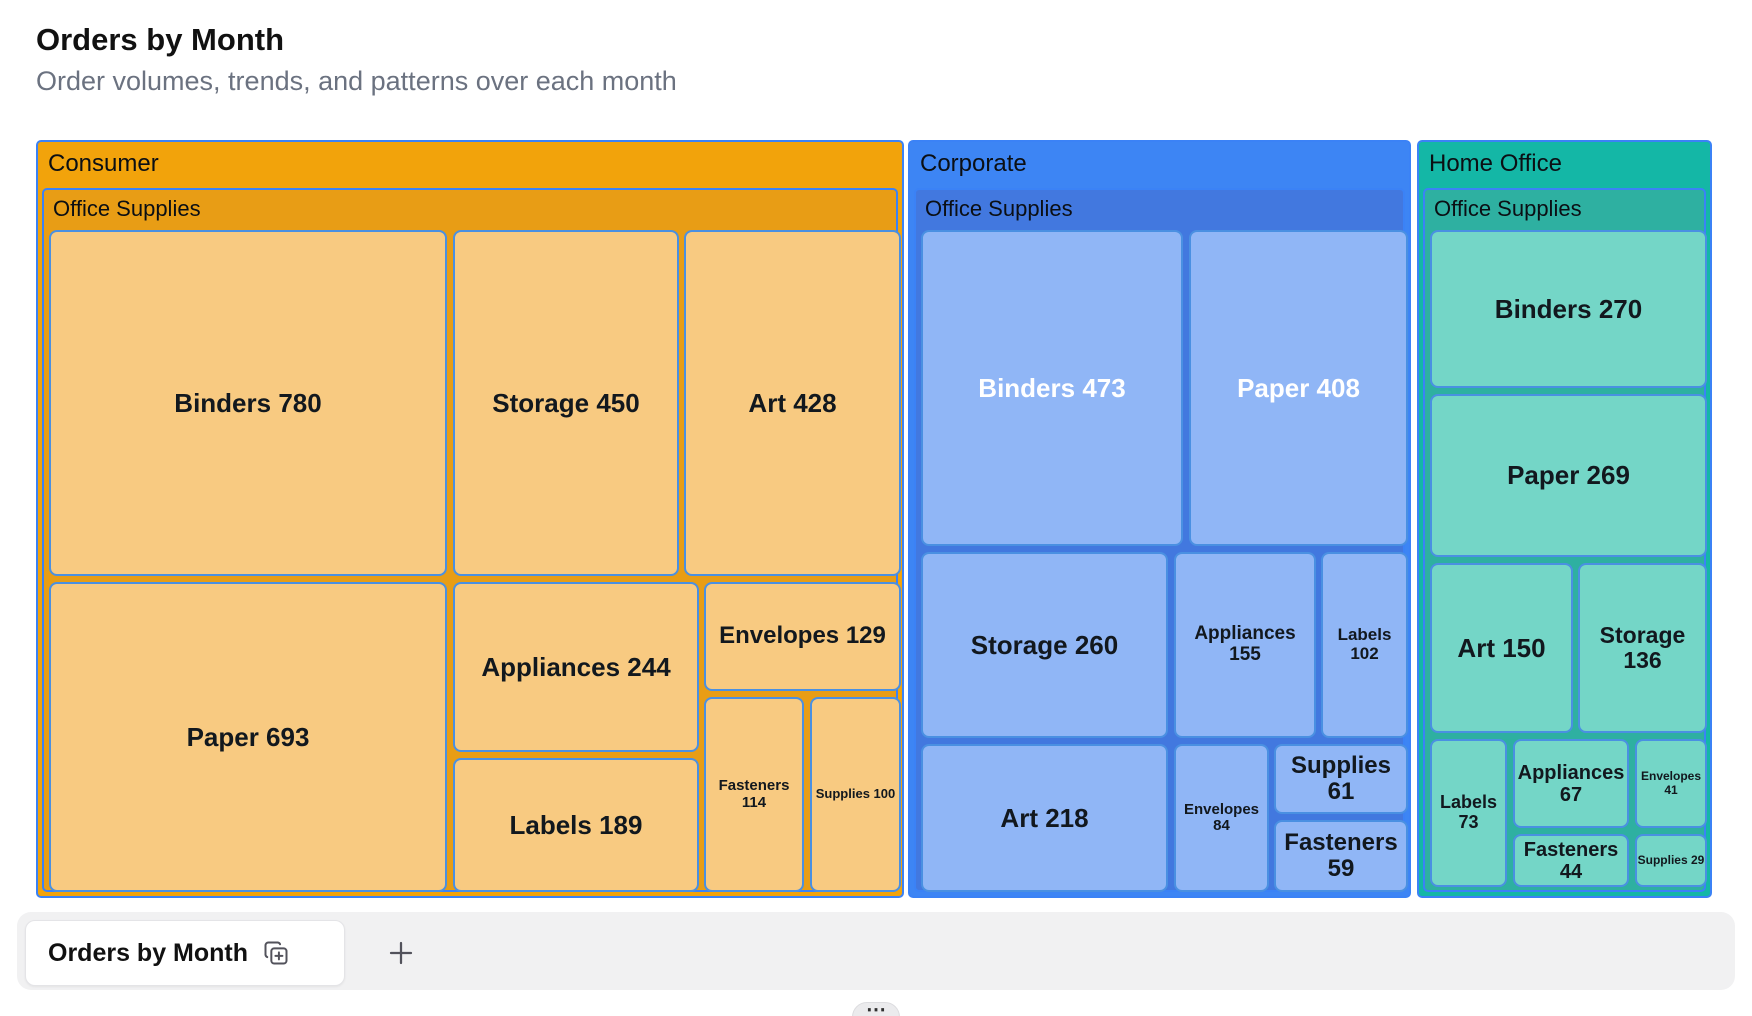 The width and height of the screenshot is (1752, 1016). I want to click on treemap-tile-envelopes: Envelopes 84, so click(1221, 818).